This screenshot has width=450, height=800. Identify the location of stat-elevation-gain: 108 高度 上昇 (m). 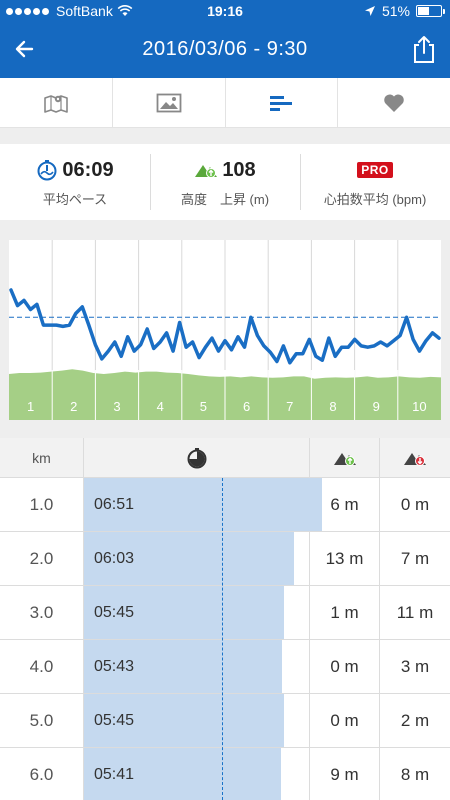
(225, 182).